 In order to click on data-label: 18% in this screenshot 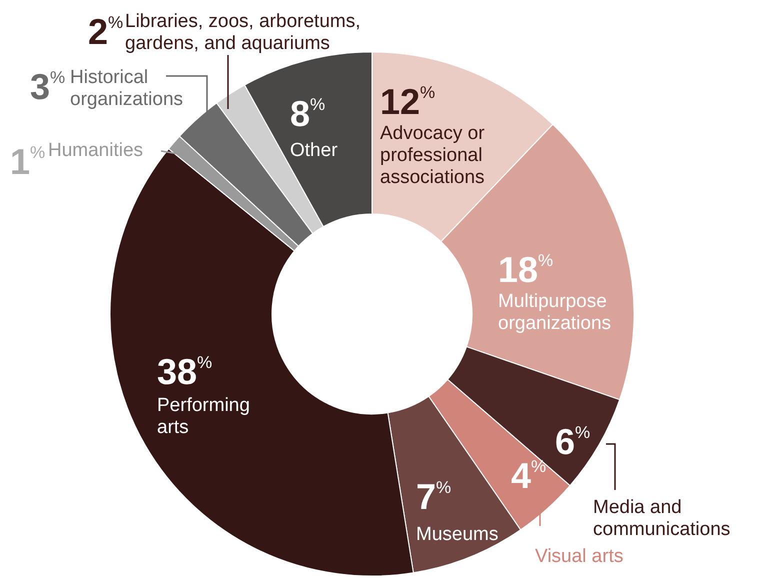, I will do `click(526, 269)`.